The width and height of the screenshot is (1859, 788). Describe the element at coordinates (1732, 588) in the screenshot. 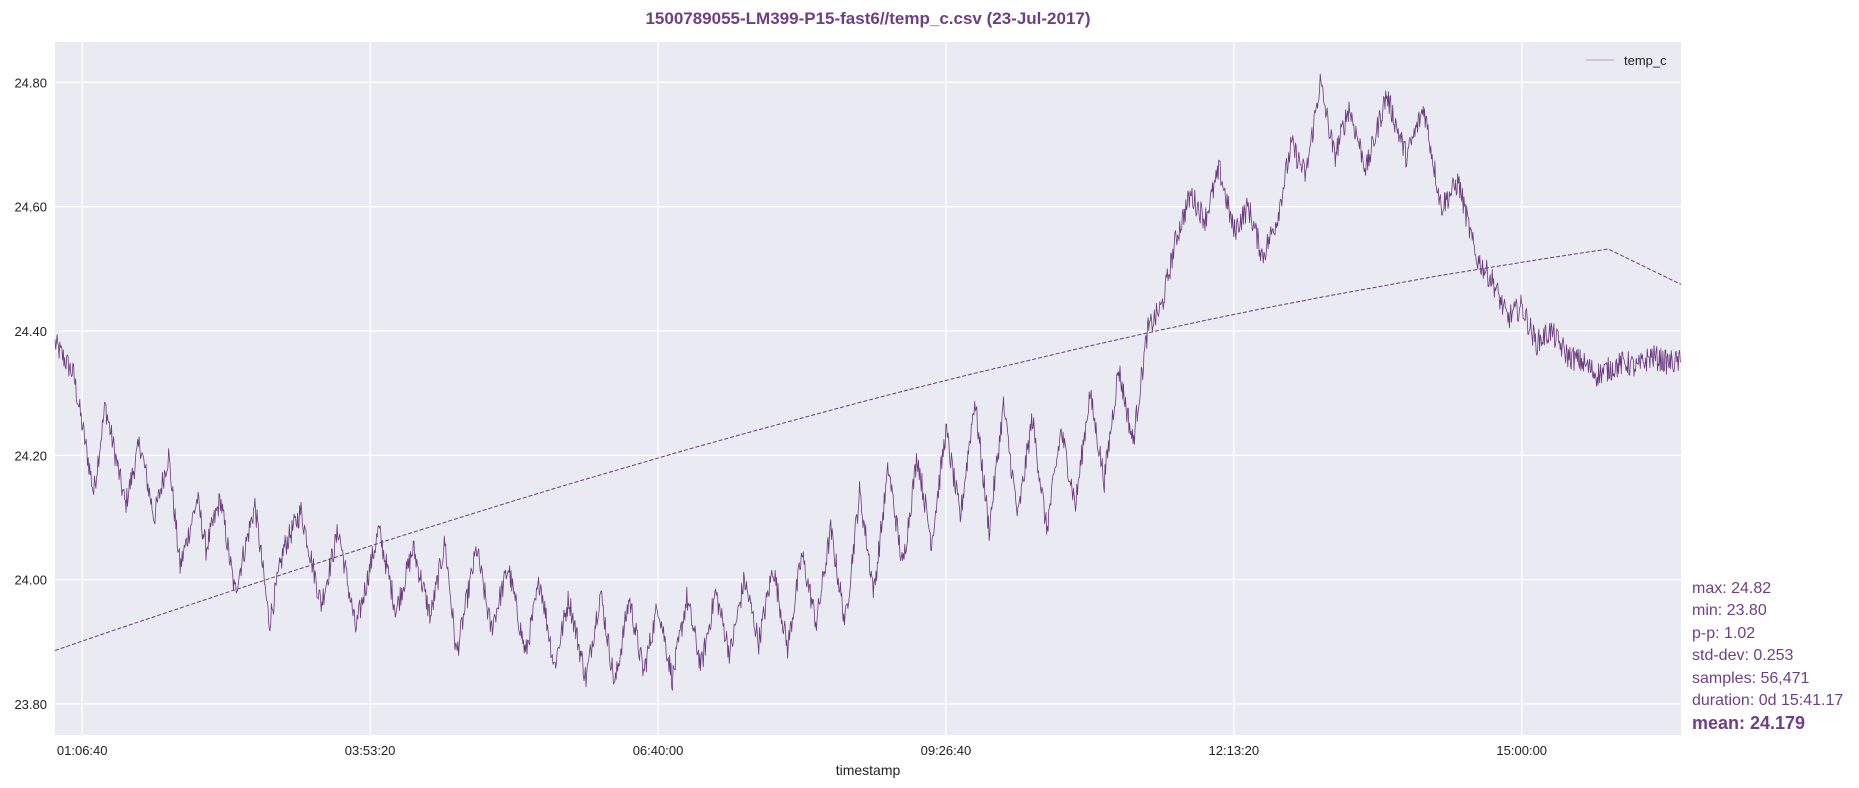

I see `stat-max: max: 24.82` at that location.